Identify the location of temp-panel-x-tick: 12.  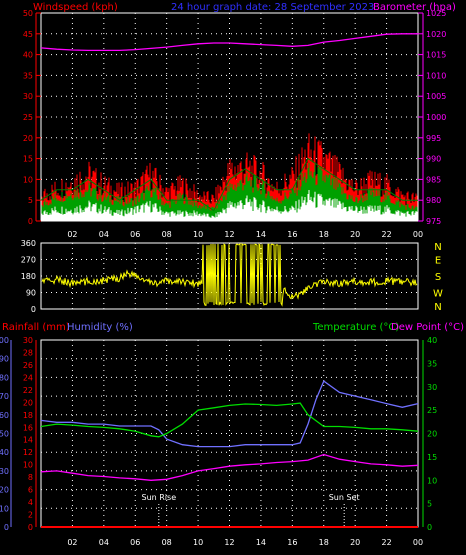
(229, 542).